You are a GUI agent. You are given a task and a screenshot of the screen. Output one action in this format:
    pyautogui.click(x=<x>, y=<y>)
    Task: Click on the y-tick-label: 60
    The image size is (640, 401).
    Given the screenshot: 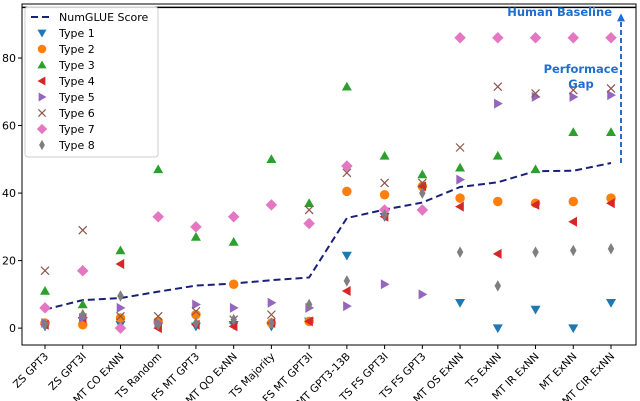 What is the action you would take?
    pyautogui.click(x=9, y=126)
    